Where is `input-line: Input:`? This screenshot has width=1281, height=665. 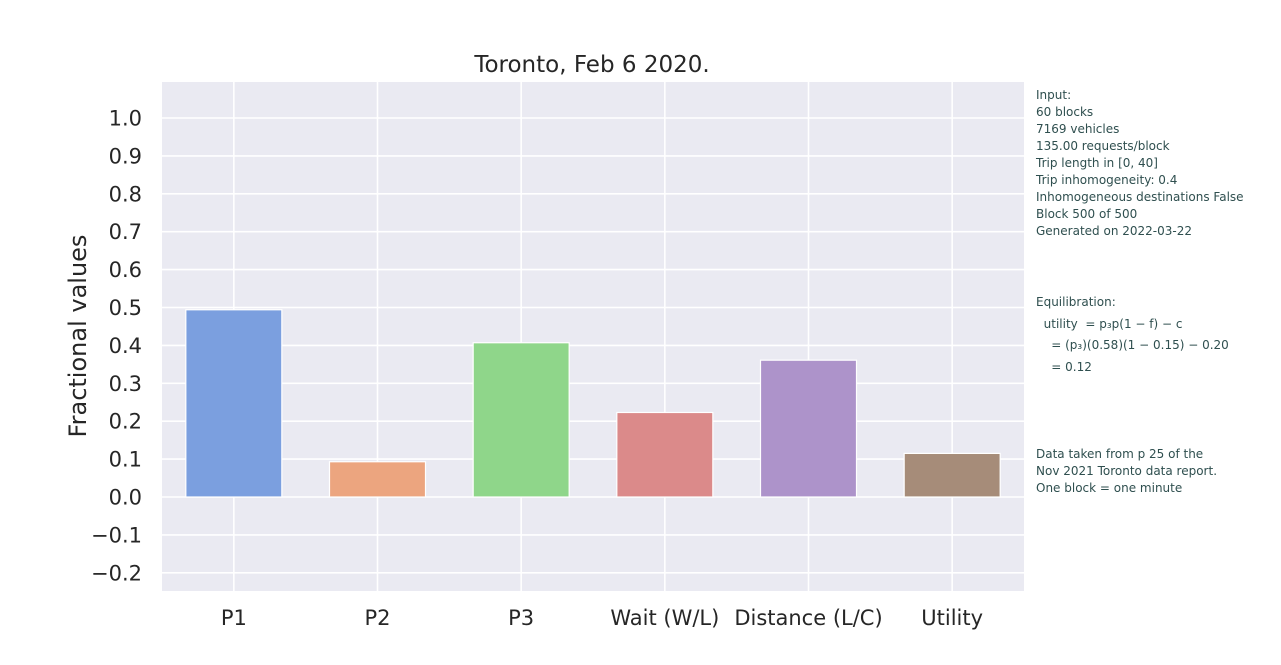 input-line: Input: is located at coordinates (1054, 95).